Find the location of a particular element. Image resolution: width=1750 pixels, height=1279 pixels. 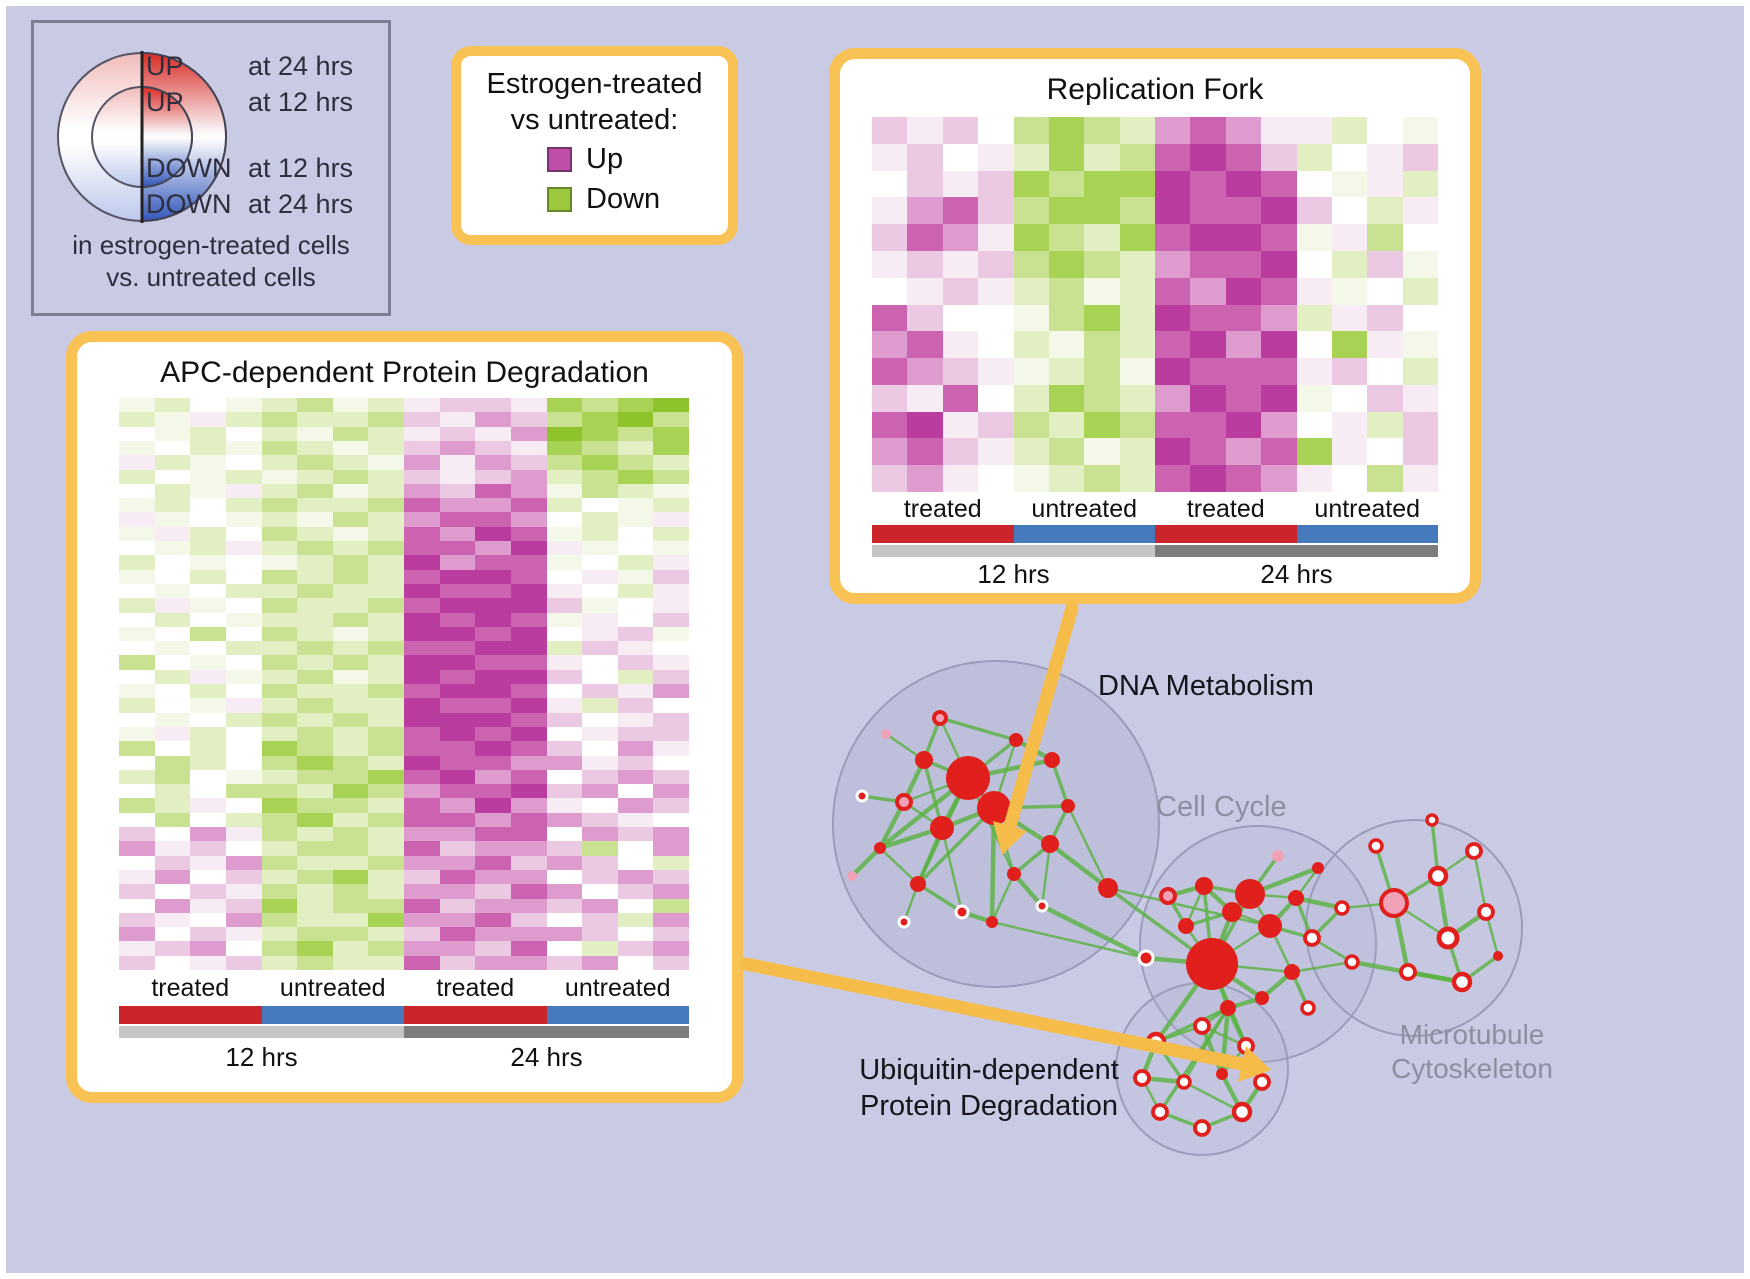

bar-24hrs is located at coordinates (546, 1032).